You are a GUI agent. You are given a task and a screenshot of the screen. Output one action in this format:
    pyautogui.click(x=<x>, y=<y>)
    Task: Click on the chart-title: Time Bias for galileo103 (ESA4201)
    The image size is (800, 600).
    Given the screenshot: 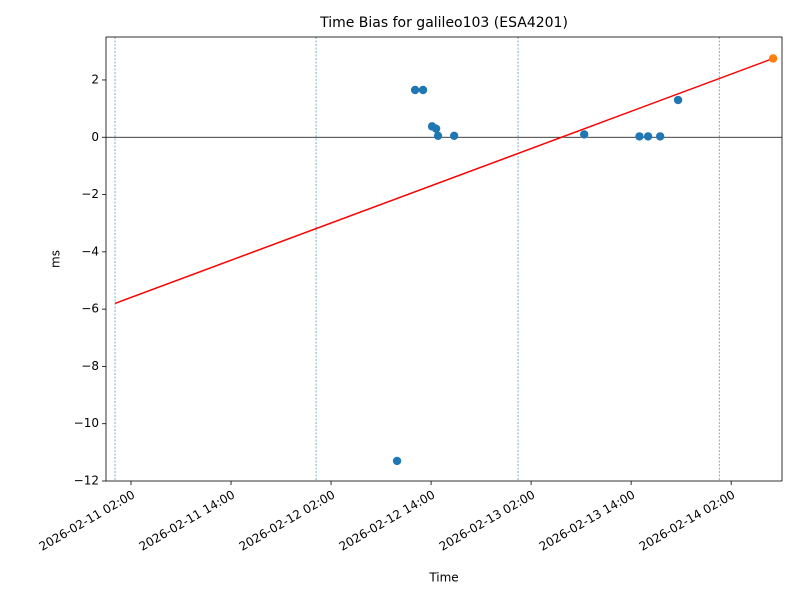 What is the action you would take?
    pyautogui.click(x=443, y=23)
    